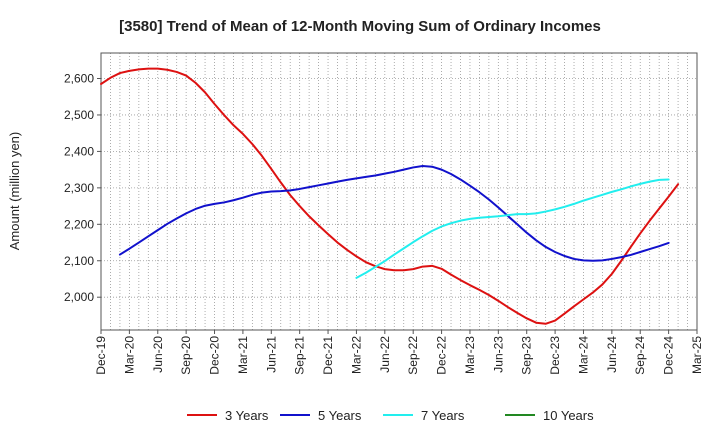  I want to click on x-tick-label: Jun-20, so click(158, 354).